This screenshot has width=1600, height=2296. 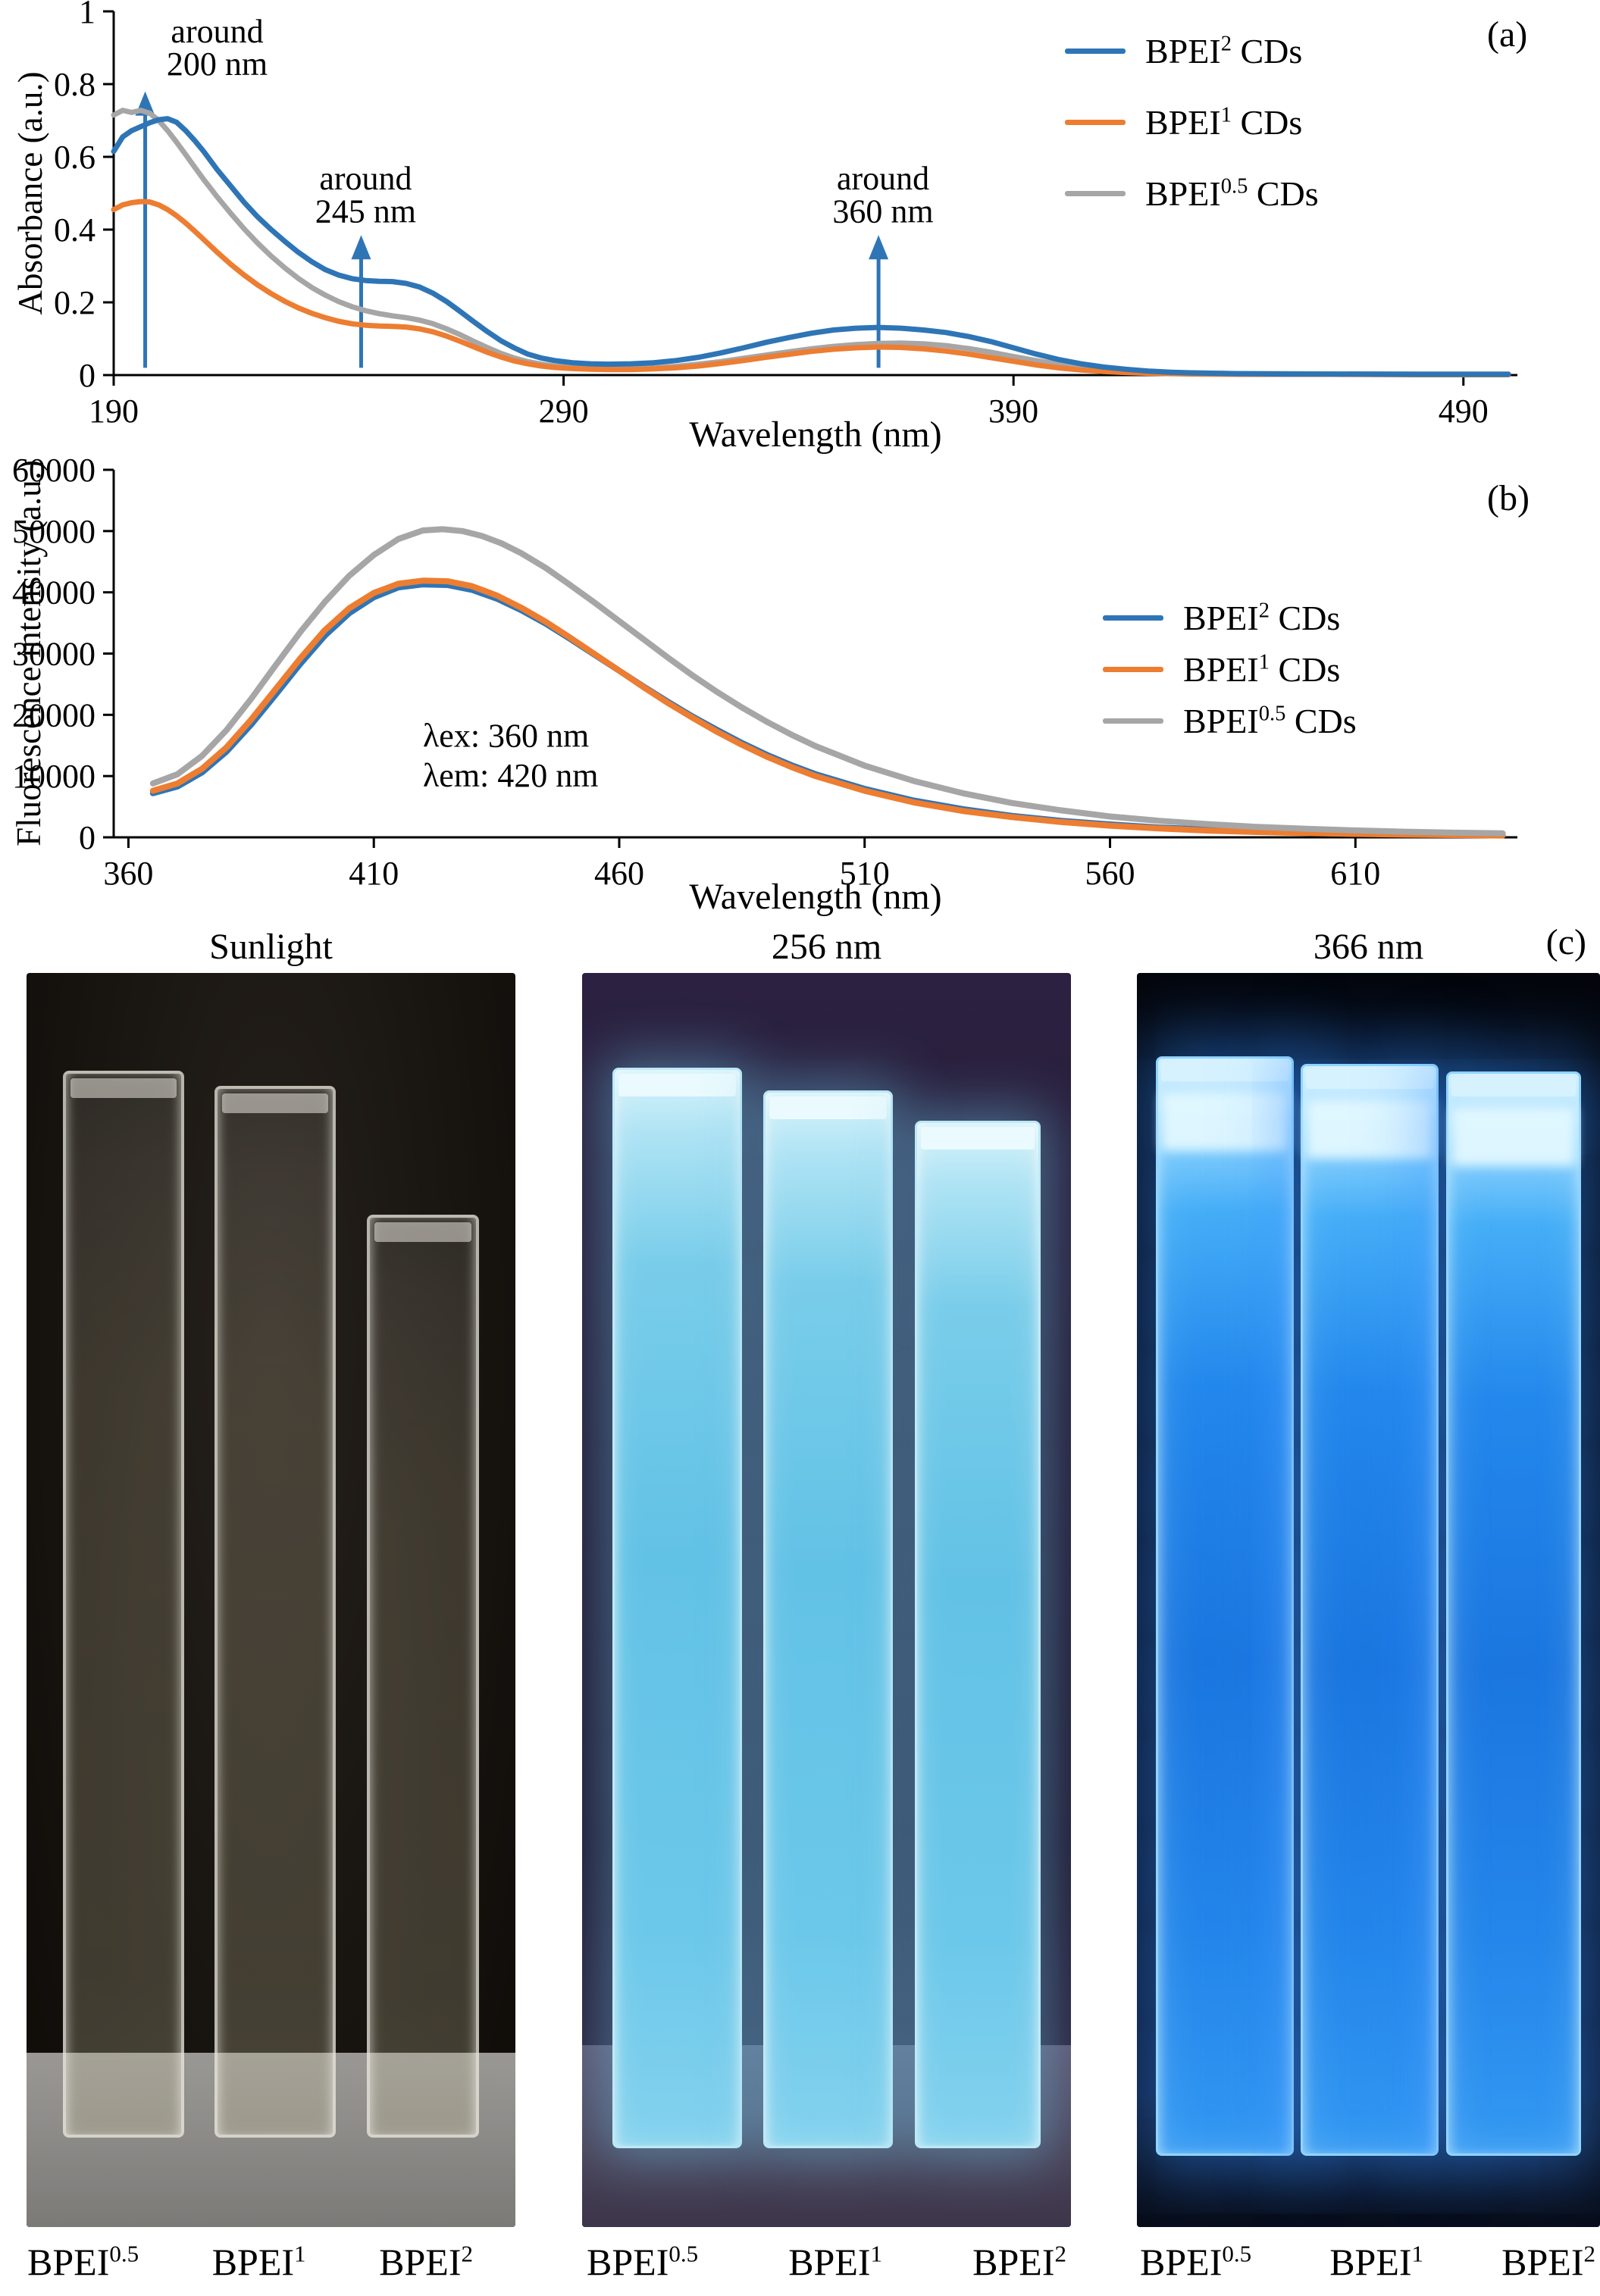 I want to click on svg-text: 0.2, so click(x=74, y=303).